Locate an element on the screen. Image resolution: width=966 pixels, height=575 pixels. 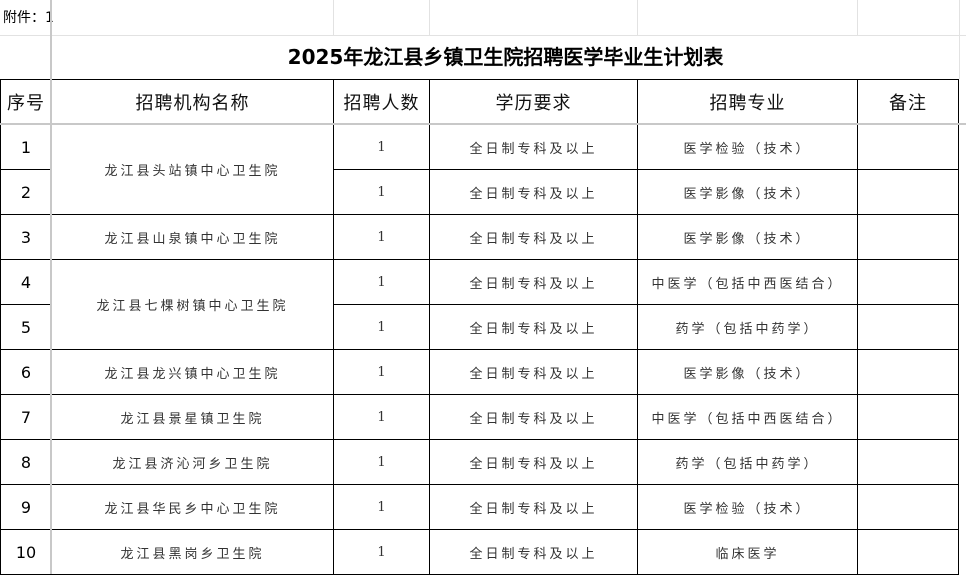
page-title: 2025年龙江县乡镇卫生院招聘医学毕业生计划表 is located at coordinates (505, 57).